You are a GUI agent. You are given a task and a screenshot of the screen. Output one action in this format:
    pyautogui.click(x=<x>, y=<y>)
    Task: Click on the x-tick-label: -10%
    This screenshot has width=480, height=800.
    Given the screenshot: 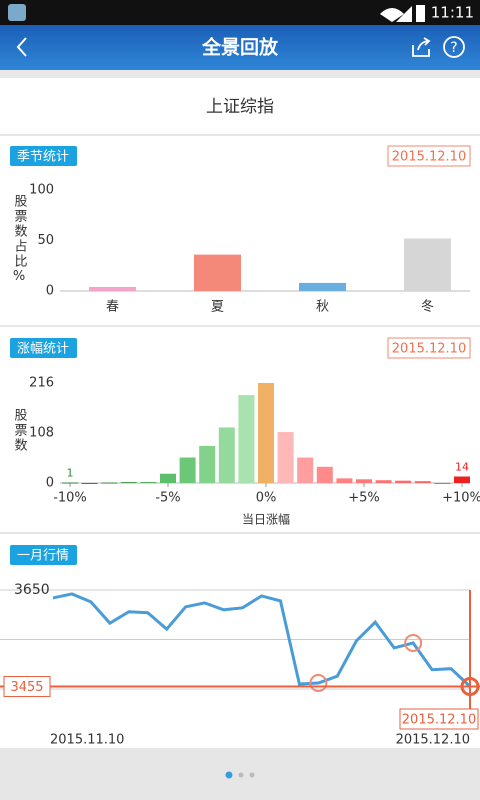 What is the action you would take?
    pyautogui.click(x=70, y=498)
    